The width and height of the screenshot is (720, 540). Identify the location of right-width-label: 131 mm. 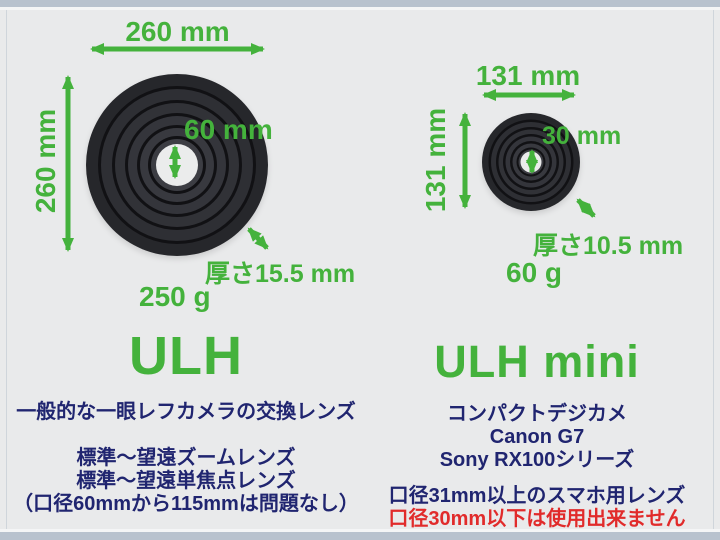
(528, 75).